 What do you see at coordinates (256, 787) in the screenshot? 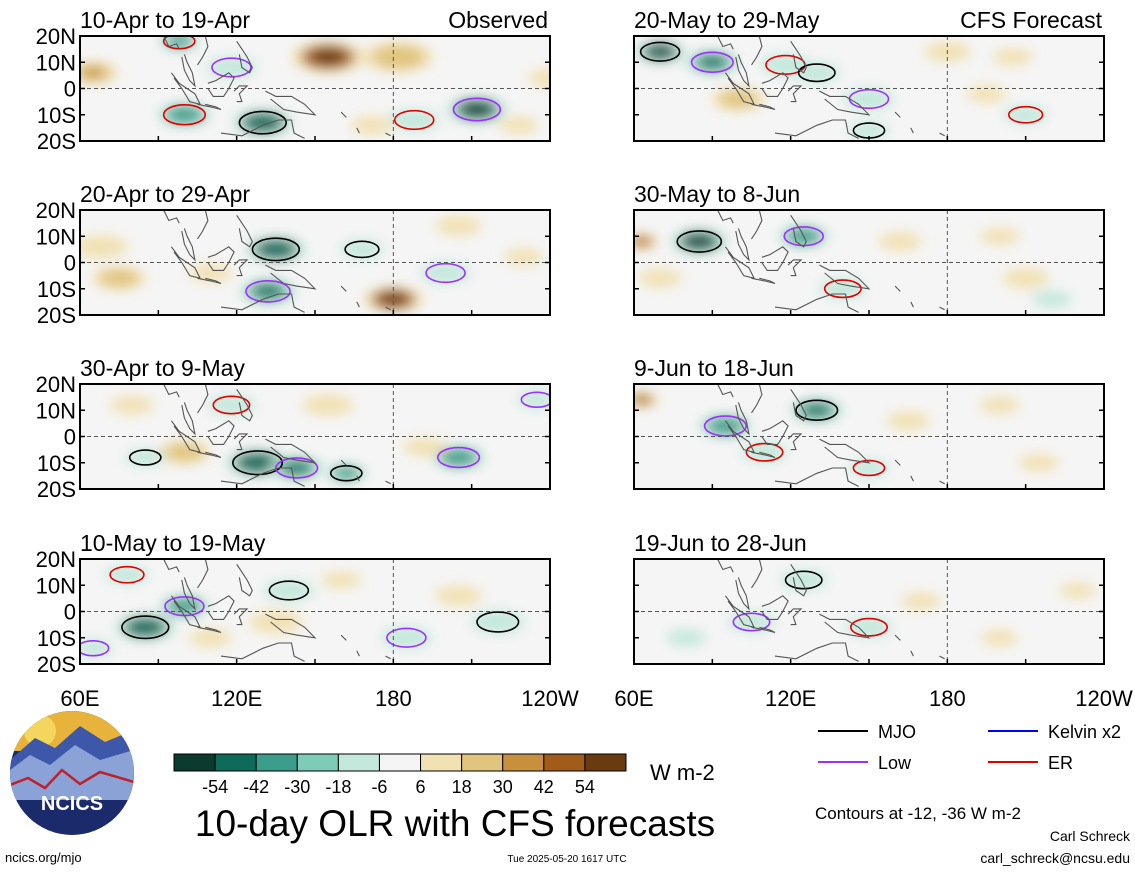
I see `colorbar-tick-label: -42` at bounding box center [256, 787].